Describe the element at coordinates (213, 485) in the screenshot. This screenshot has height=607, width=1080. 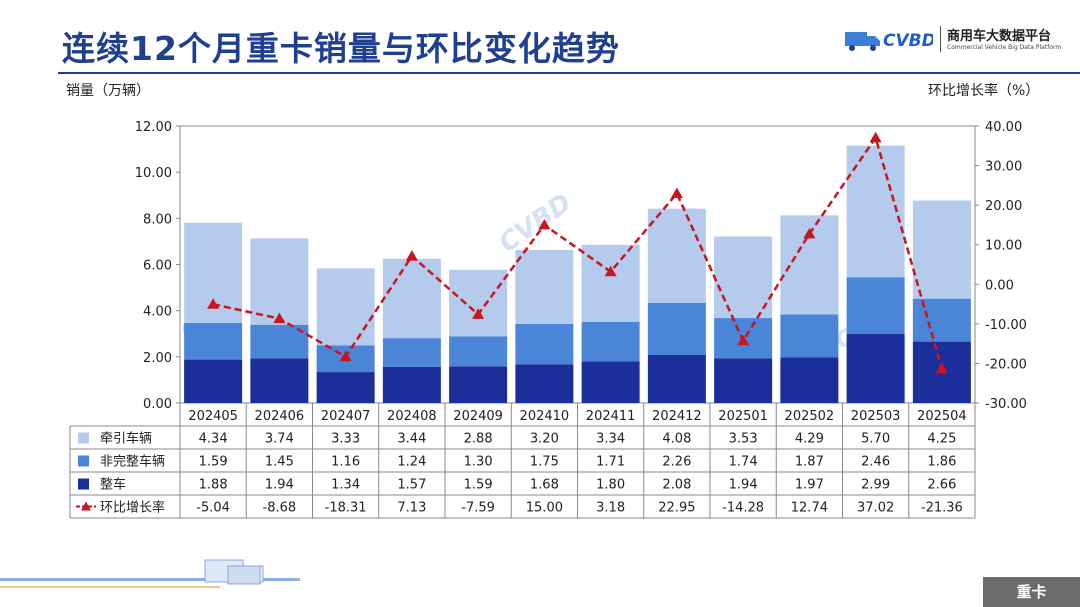
I see `table-cell: 1.88` at that location.